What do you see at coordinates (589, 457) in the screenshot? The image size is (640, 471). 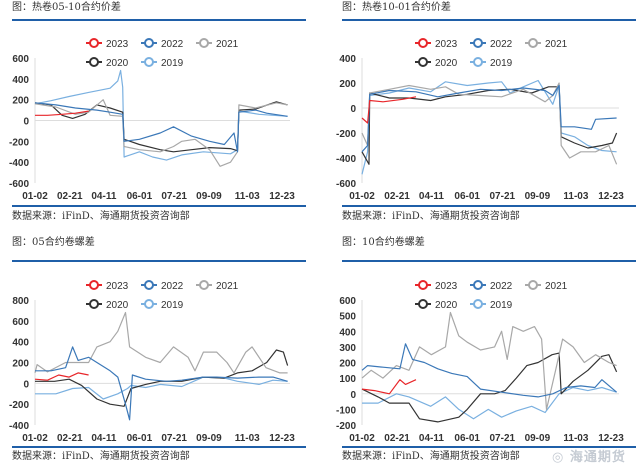 I see `watermark-logo: ◎ 海通期货` at bounding box center [589, 457].